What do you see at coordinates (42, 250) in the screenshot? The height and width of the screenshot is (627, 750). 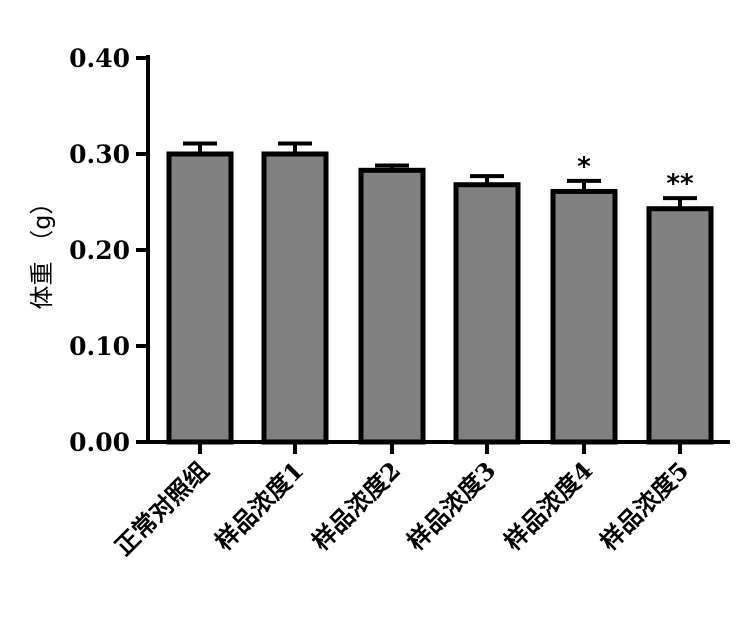 I see `y-axis-label: 体重 （g）` at bounding box center [42, 250].